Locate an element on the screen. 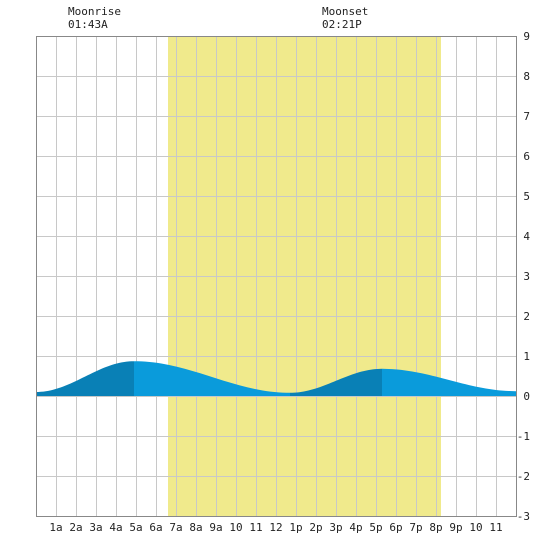 The width and height of the screenshot is (550, 550). y-tick-label: 5 is located at coordinates (526, 196).